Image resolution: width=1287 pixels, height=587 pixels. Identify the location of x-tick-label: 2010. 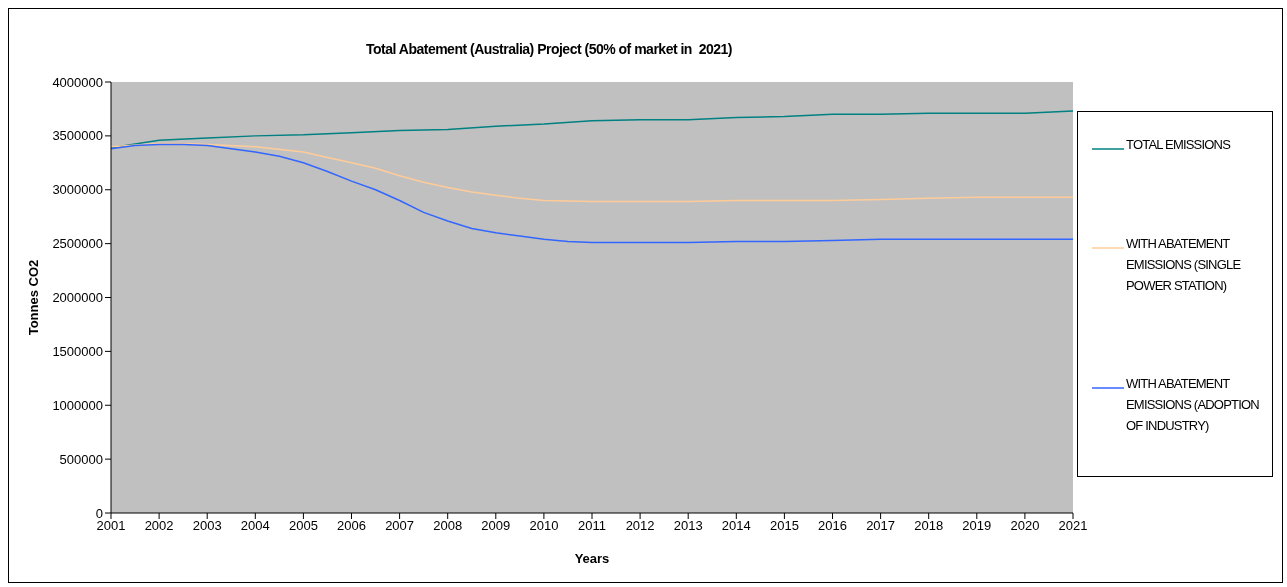
(544, 526).